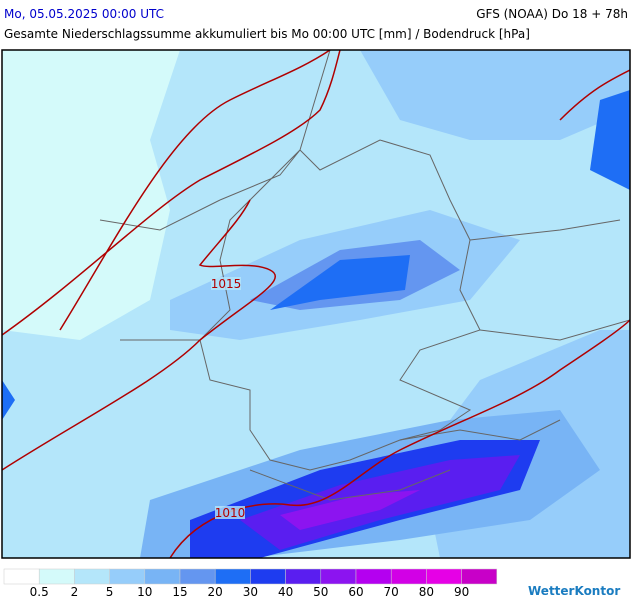 This screenshot has height=600, width=633. I want to click on legend-label: 10, so click(144, 592).